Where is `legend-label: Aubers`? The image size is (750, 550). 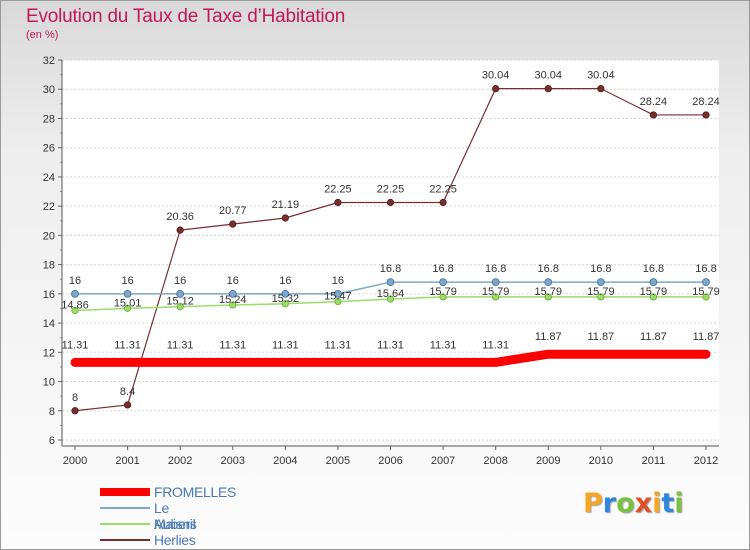 legend-label: Aubers is located at coordinates (175, 524).